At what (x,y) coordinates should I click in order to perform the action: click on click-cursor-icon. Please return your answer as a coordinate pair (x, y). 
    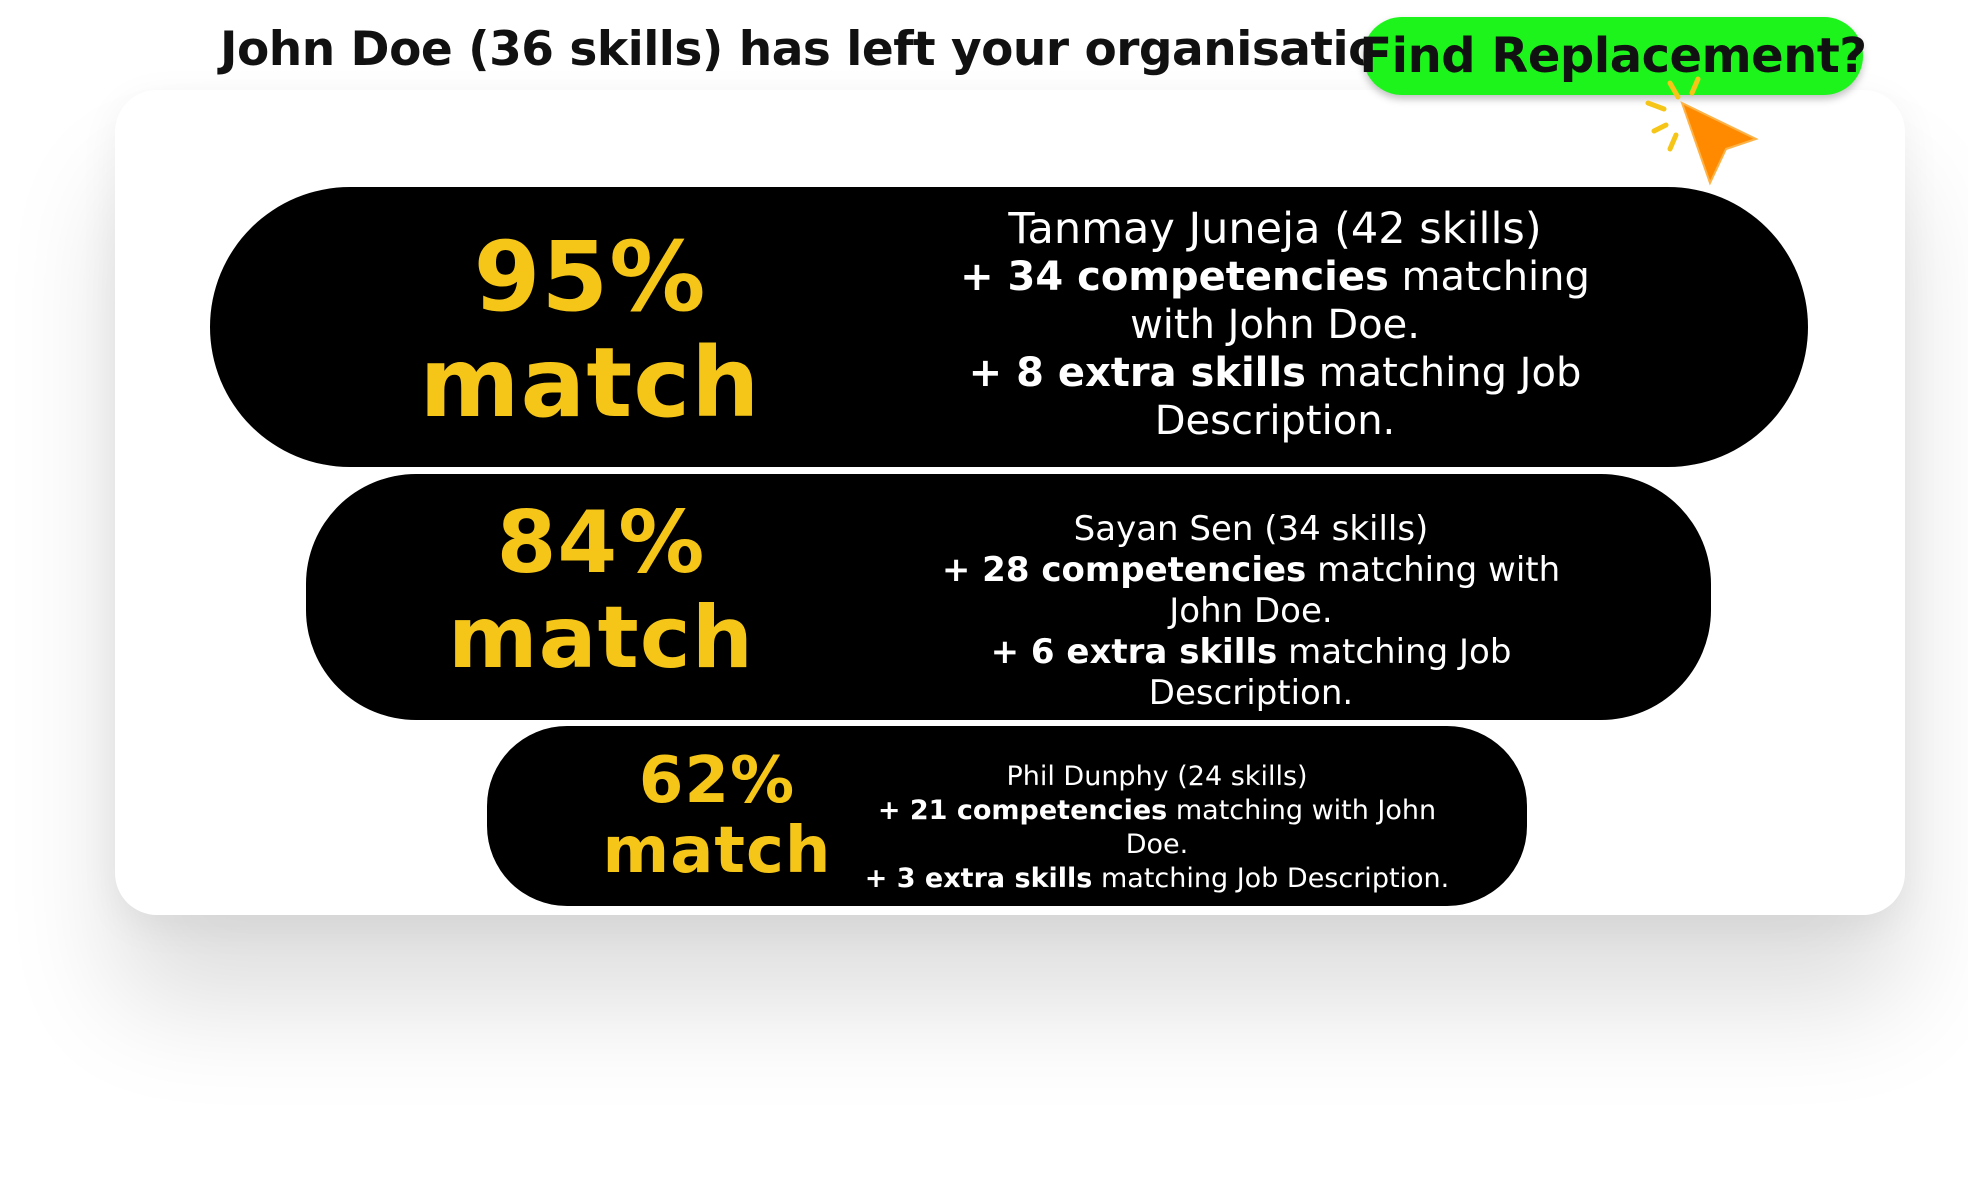
    Looking at the image, I should click on (1702, 131).